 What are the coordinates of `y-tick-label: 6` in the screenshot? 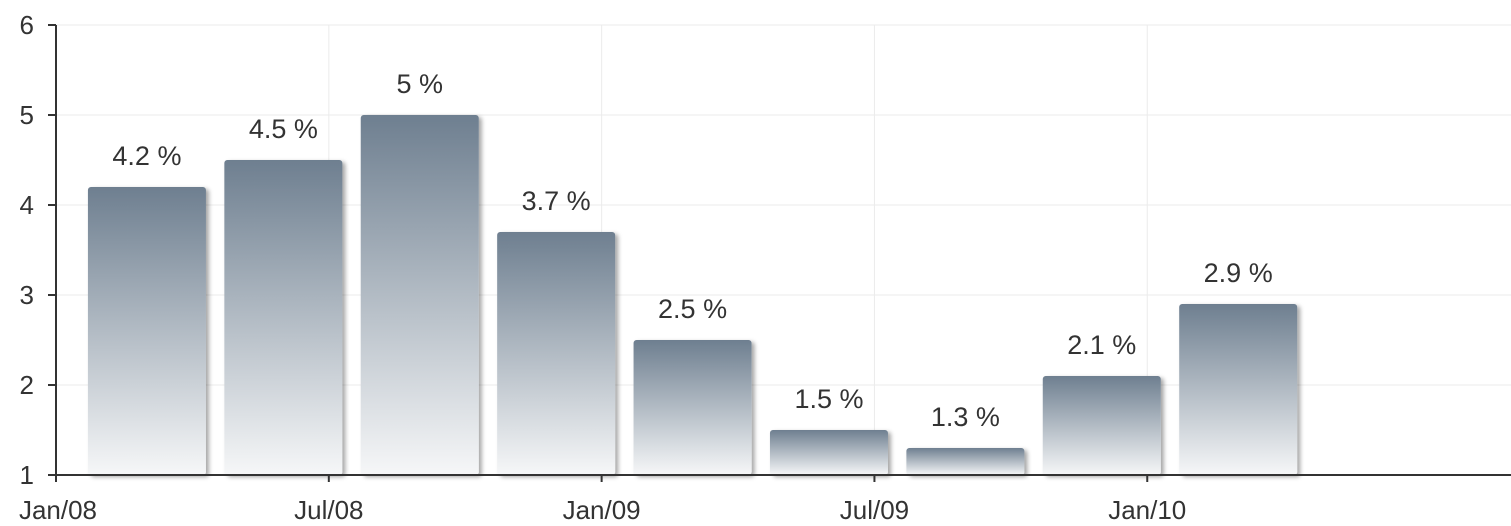 It's located at (27, 25).